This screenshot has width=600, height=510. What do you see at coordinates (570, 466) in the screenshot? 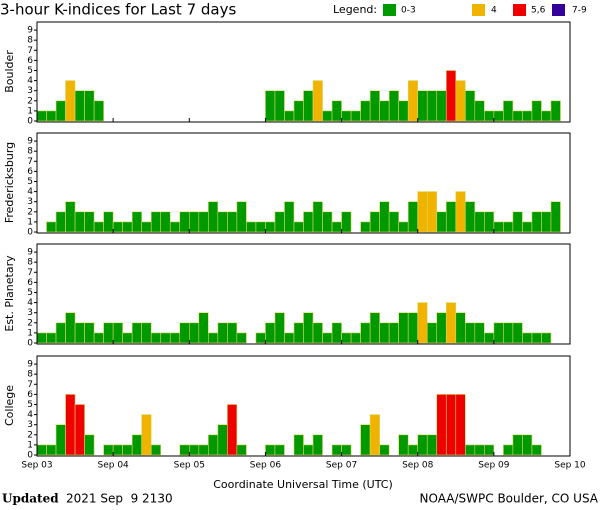
I see `x-tick-label: Sep 10` at bounding box center [570, 466].